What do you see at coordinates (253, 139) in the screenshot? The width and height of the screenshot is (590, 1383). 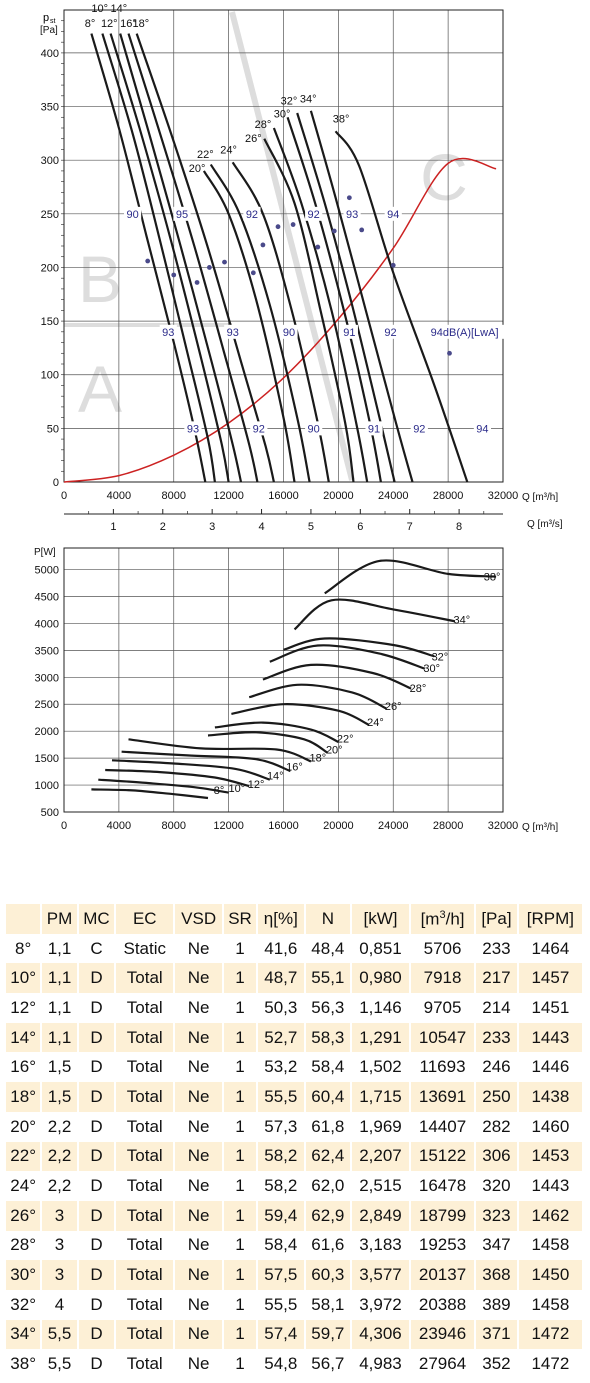 I see `curve-label: 26°` at bounding box center [253, 139].